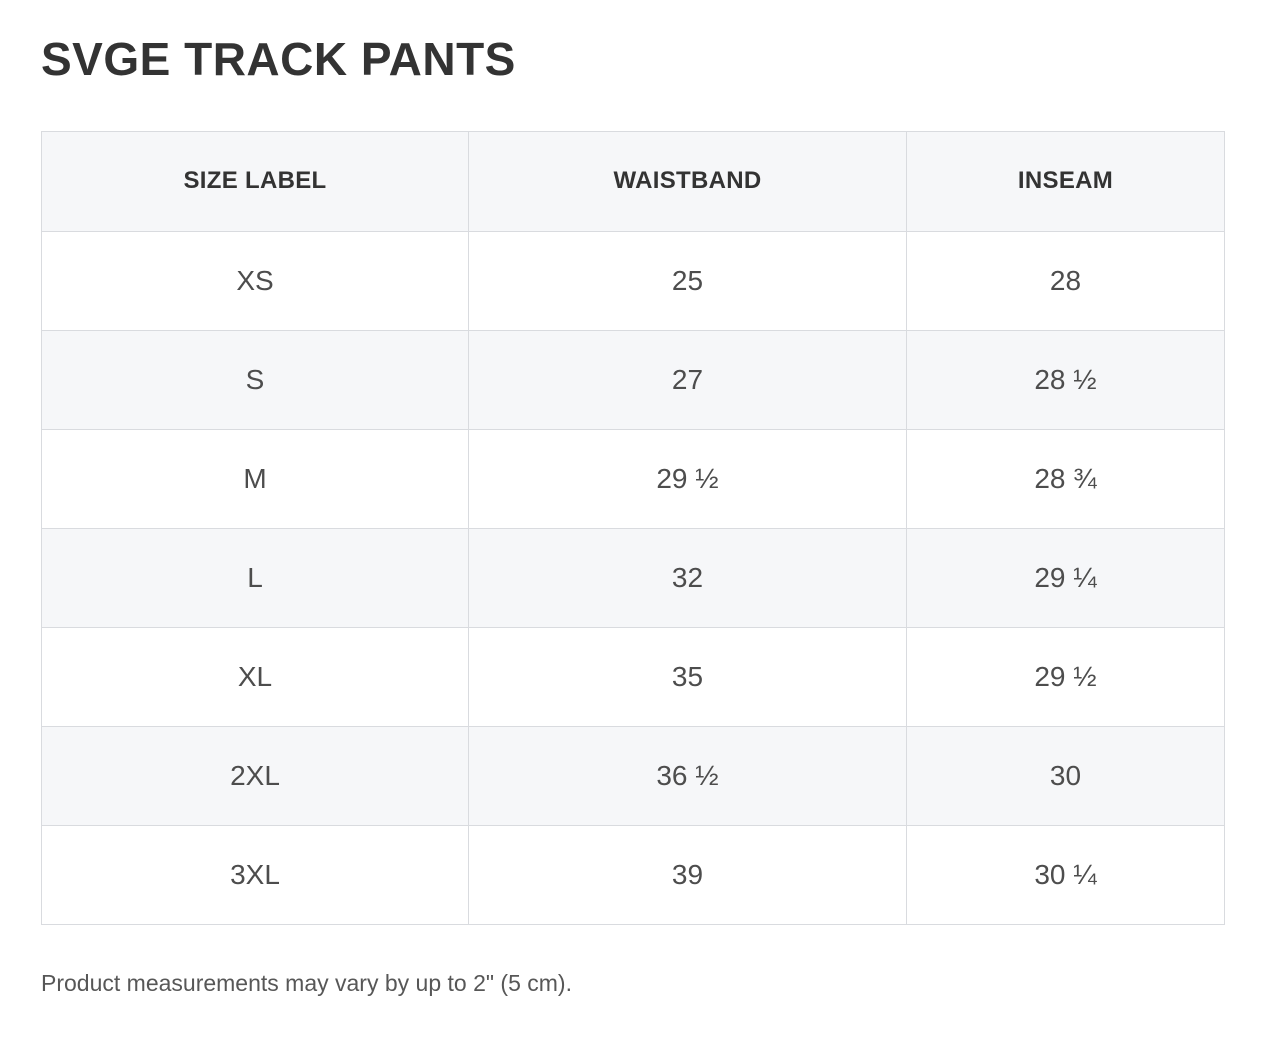 The width and height of the screenshot is (1264, 1042). I want to click on size-cell: XL, so click(255, 676).